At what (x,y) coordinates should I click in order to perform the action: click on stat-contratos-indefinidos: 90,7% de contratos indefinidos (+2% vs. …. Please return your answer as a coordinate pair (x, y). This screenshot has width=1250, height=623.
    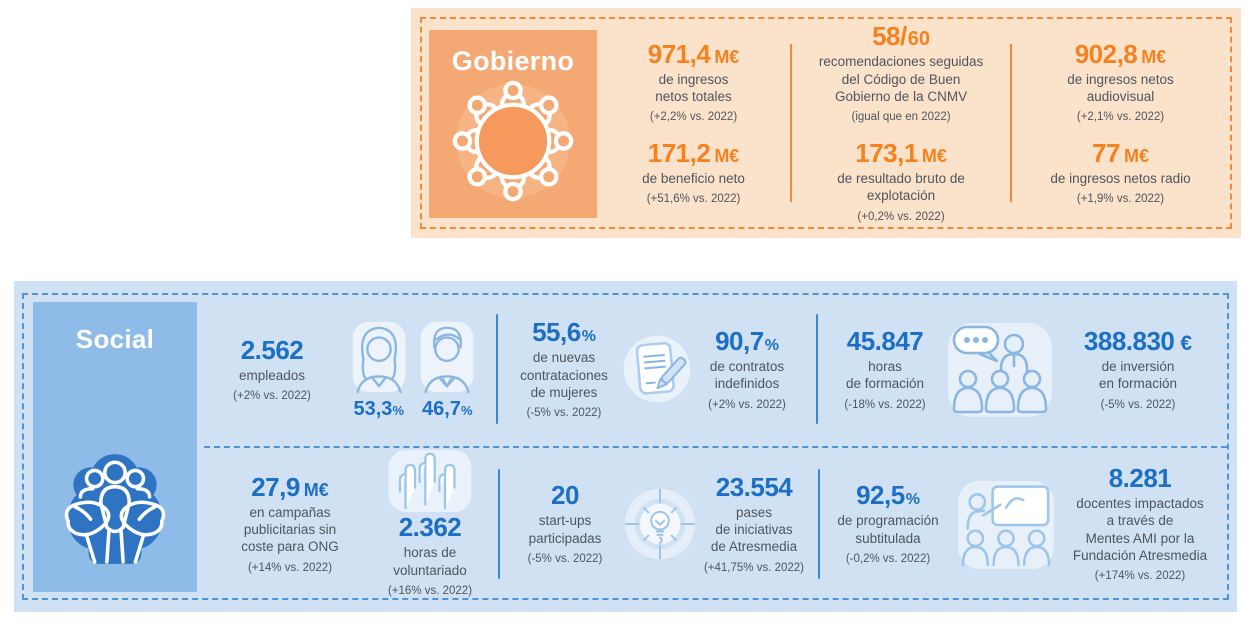
    Looking at the image, I should click on (747, 368).